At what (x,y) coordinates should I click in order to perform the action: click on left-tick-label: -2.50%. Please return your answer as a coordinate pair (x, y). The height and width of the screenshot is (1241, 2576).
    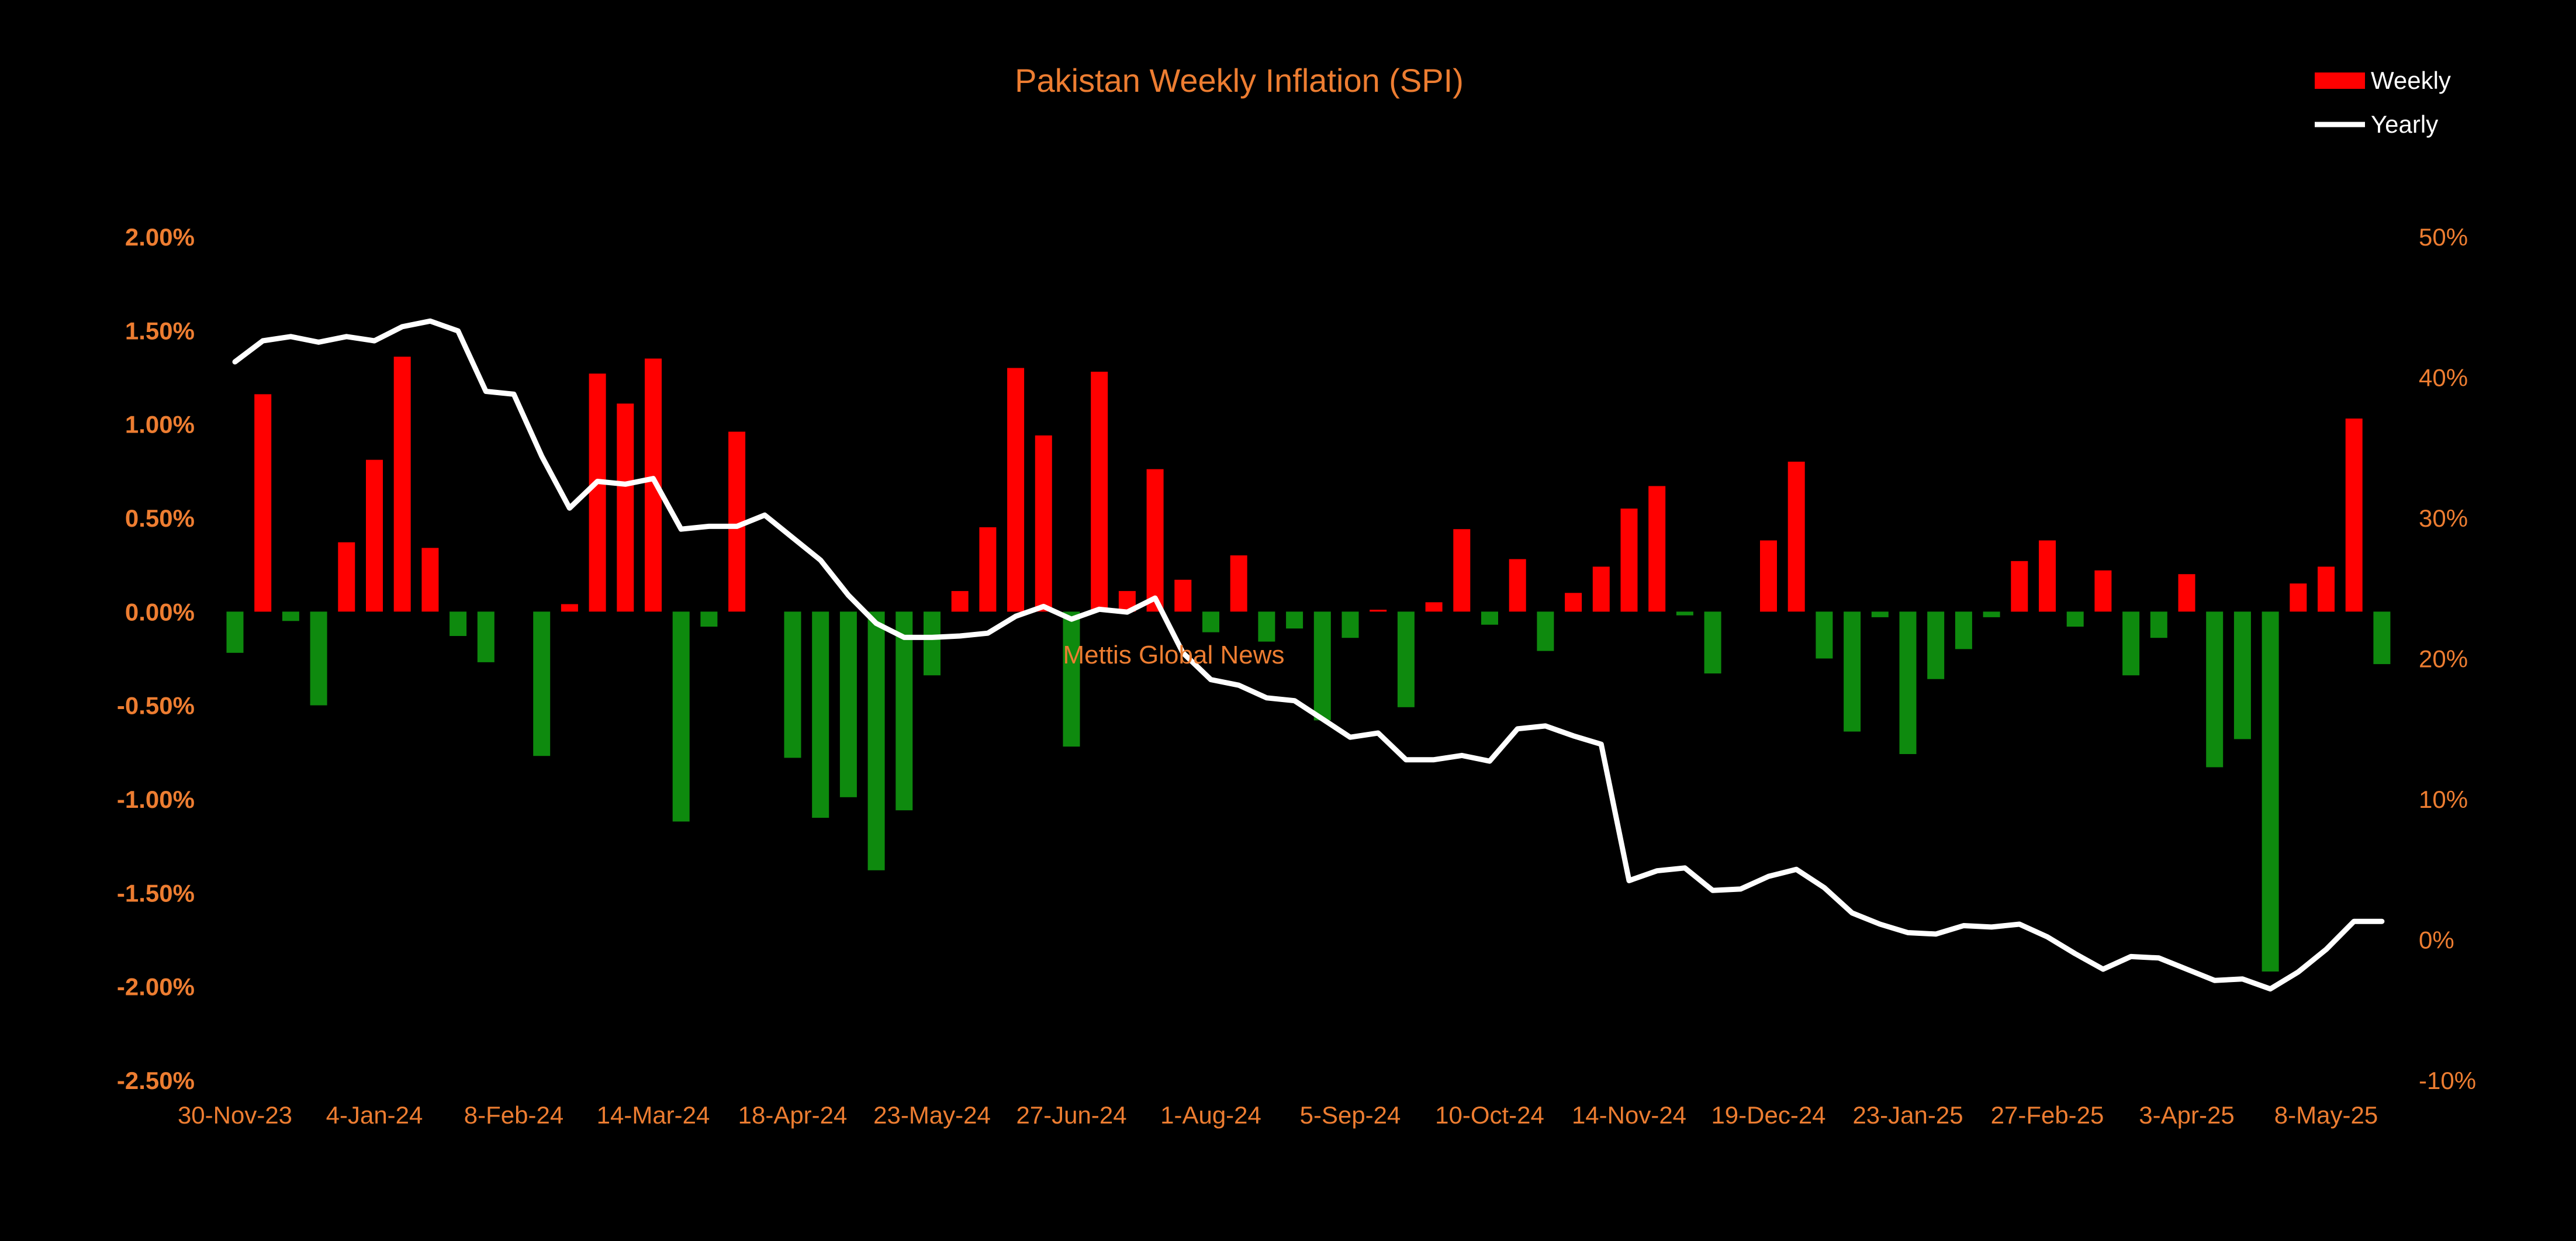
    Looking at the image, I should click on (156, 1080).